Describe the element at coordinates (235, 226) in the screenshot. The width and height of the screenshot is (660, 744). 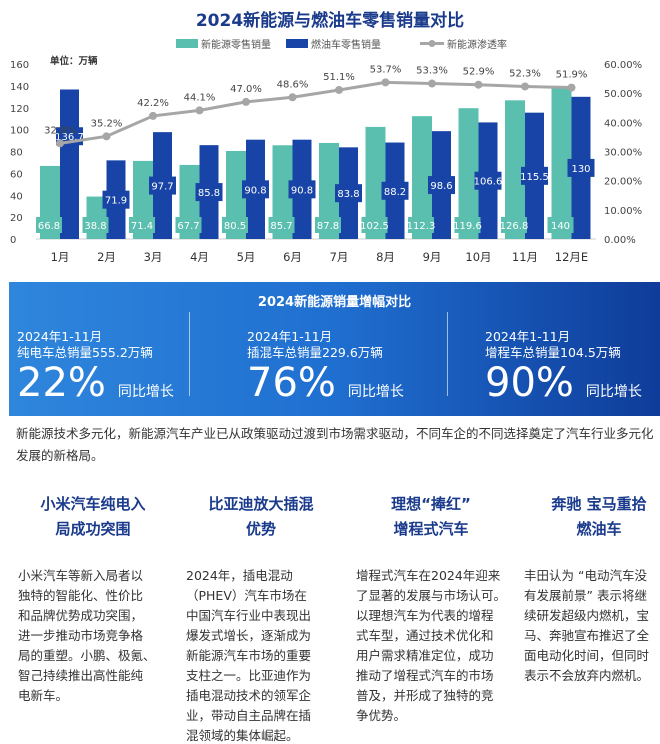
I see `data-label-nev: 80.5` at that location.